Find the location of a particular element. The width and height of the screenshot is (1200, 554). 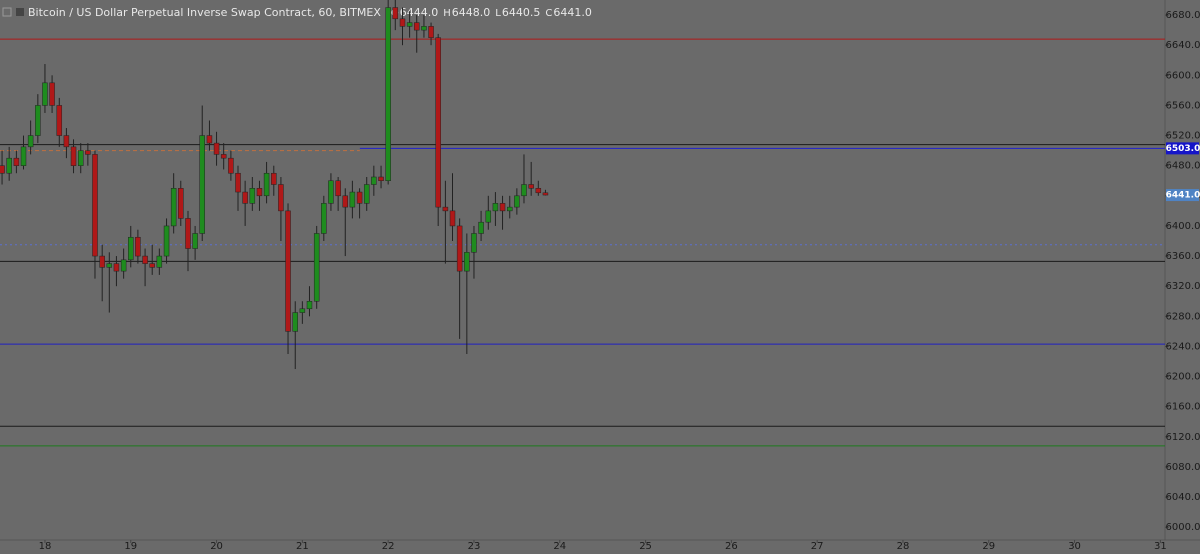

y-tick-label: 6400.0 is located at coordinates (1183, 226).